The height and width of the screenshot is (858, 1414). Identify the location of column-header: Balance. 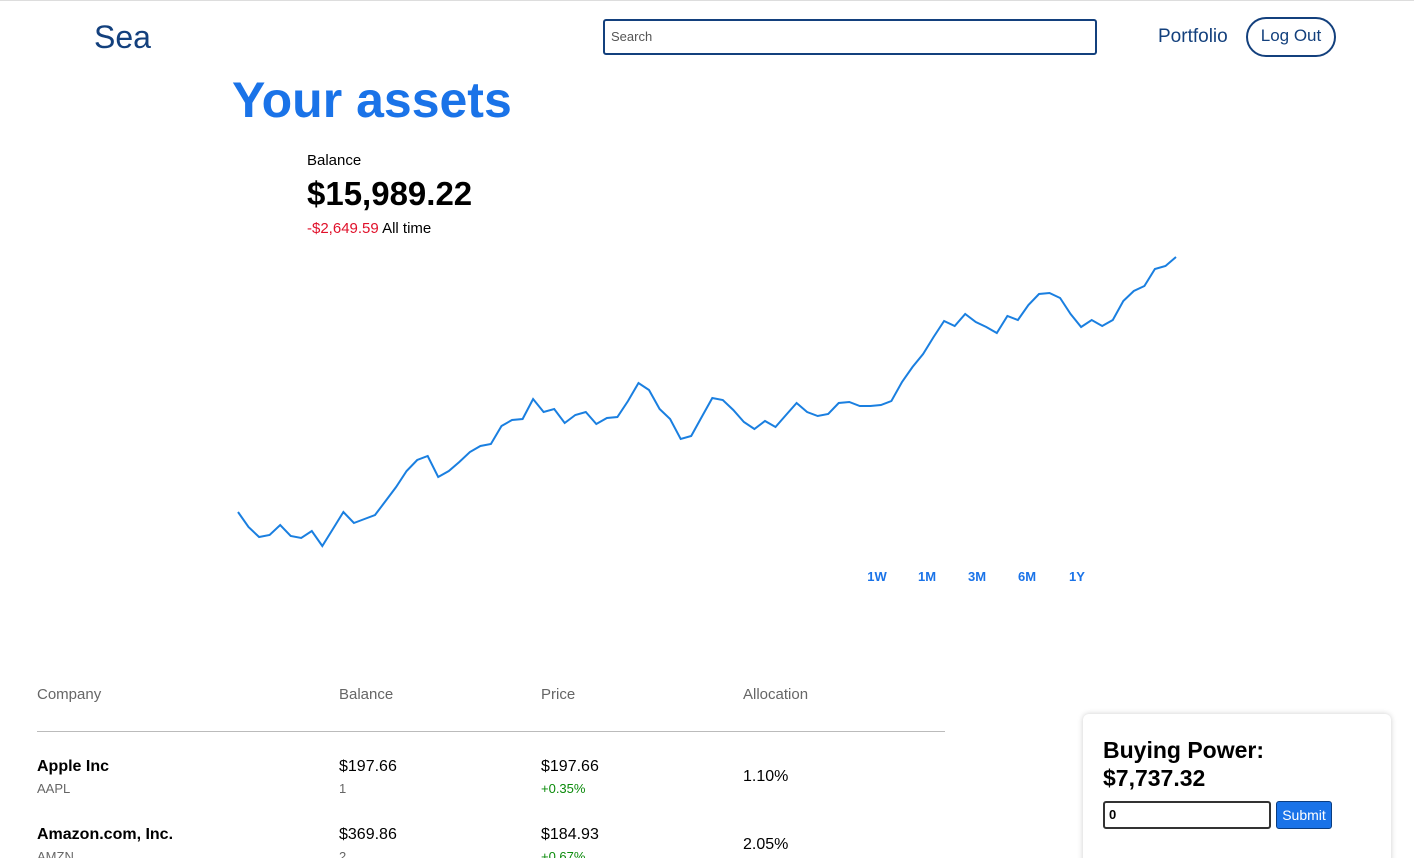
(366, 694).